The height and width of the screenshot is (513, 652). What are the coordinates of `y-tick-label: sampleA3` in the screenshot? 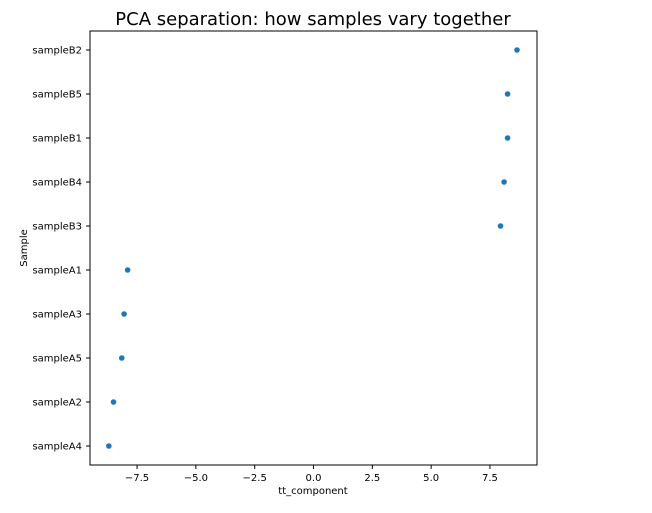 It's located at (57, 315).